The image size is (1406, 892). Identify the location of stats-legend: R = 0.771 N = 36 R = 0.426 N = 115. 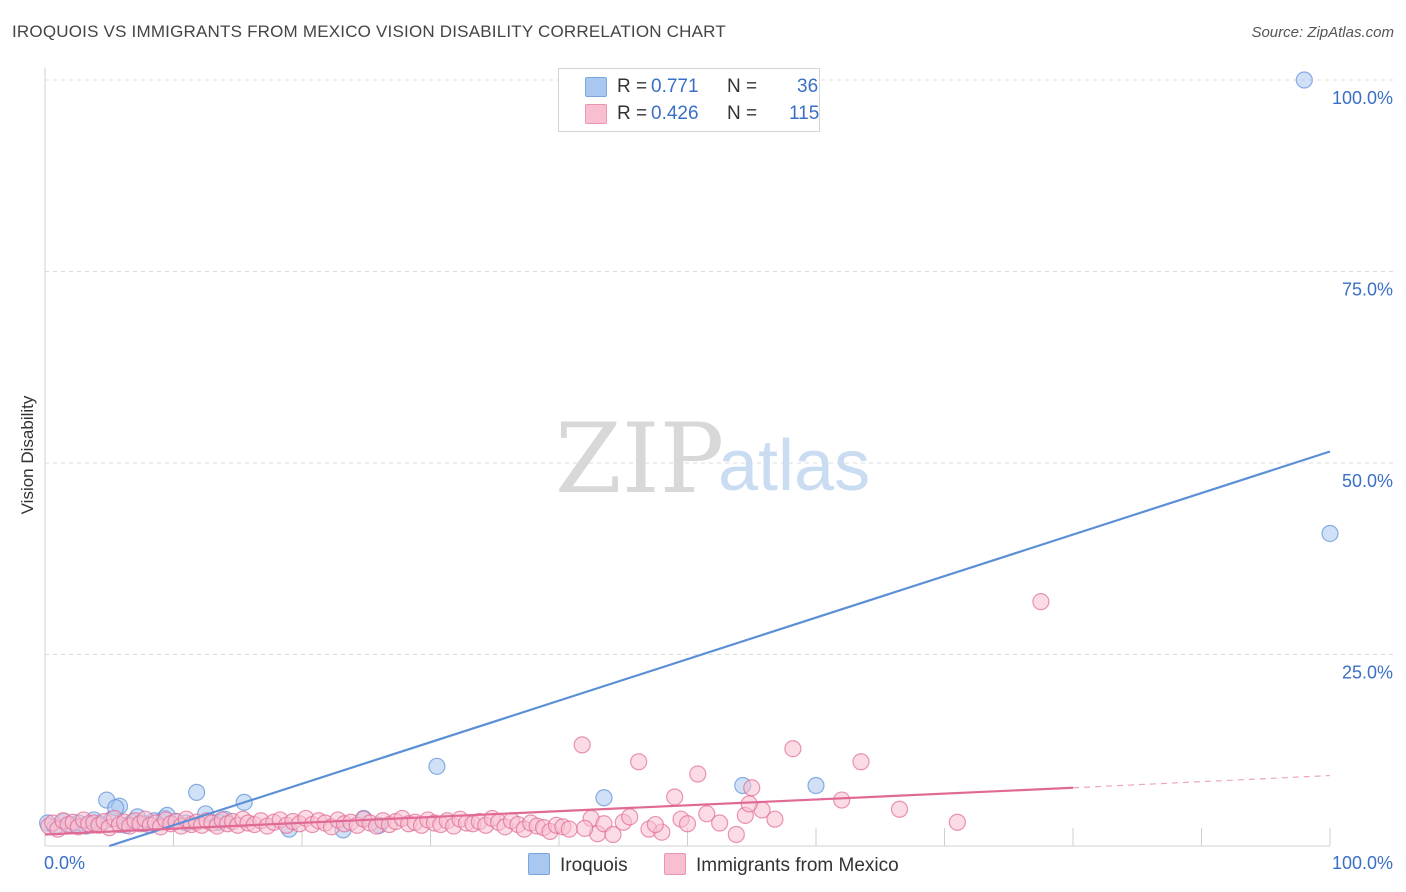
(689, 100).